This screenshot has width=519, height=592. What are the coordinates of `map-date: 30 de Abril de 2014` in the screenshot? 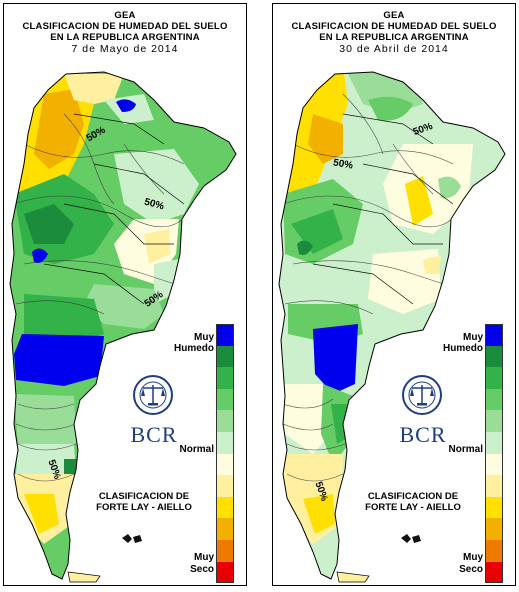 It's located at (394, 49).